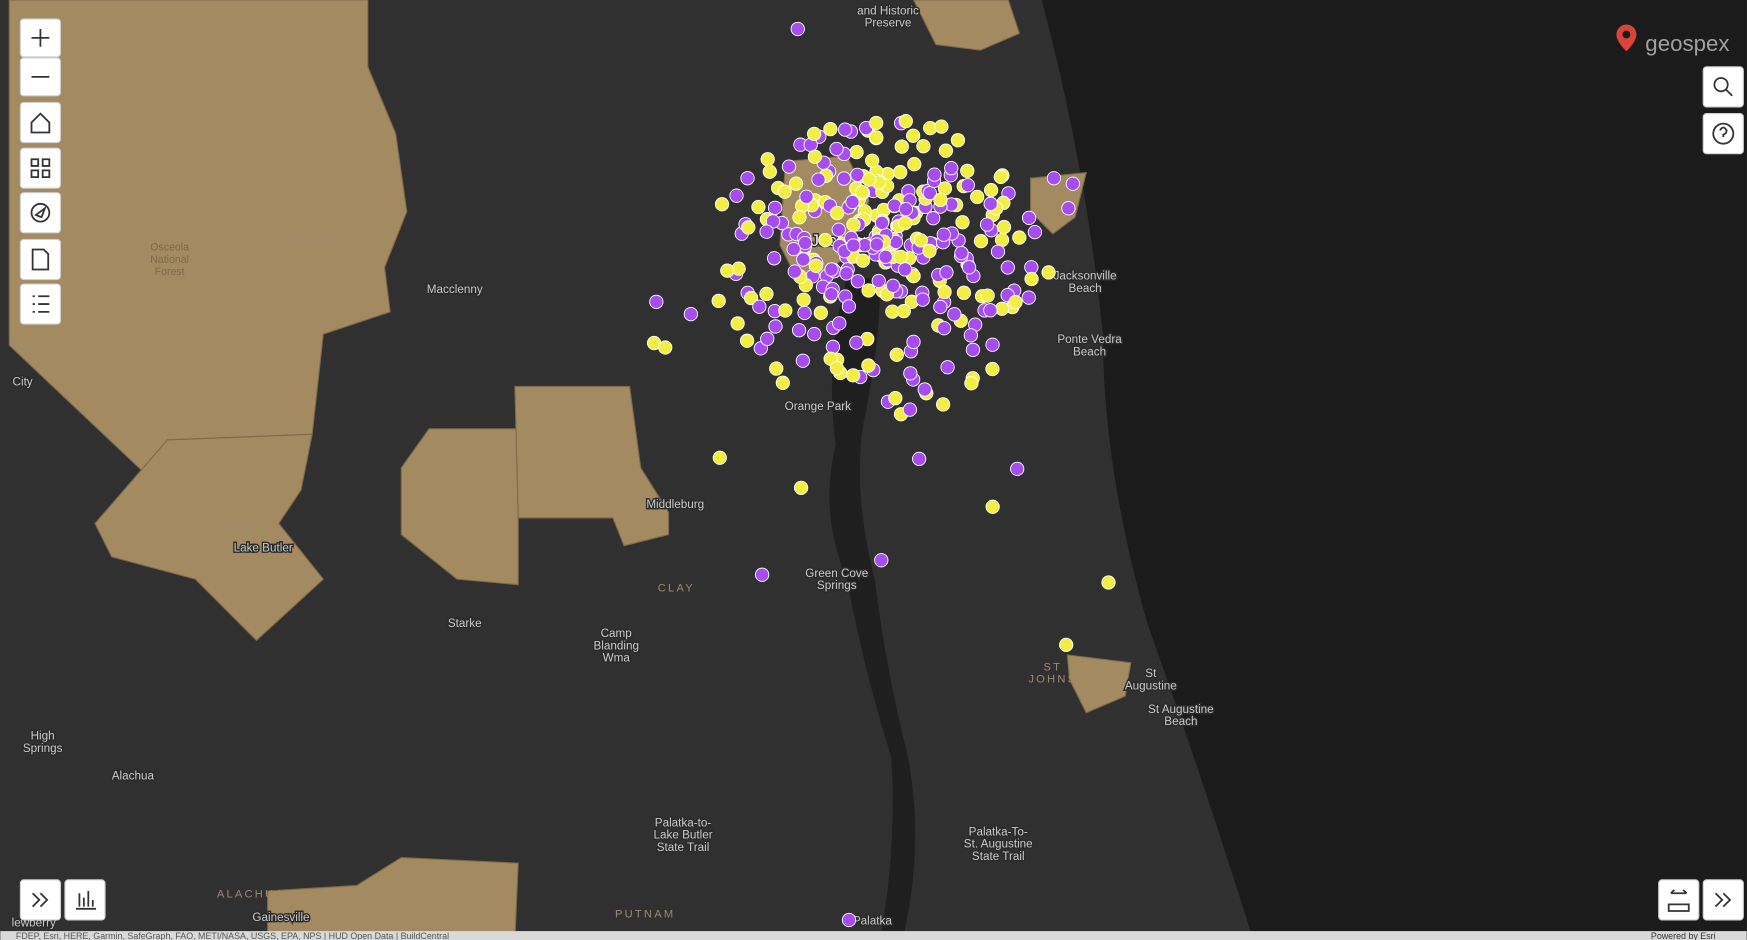  What do you see at coordinates (40, 77) in the screenshot?
I see `zoom-out-button` at bounding box center [40, 77].